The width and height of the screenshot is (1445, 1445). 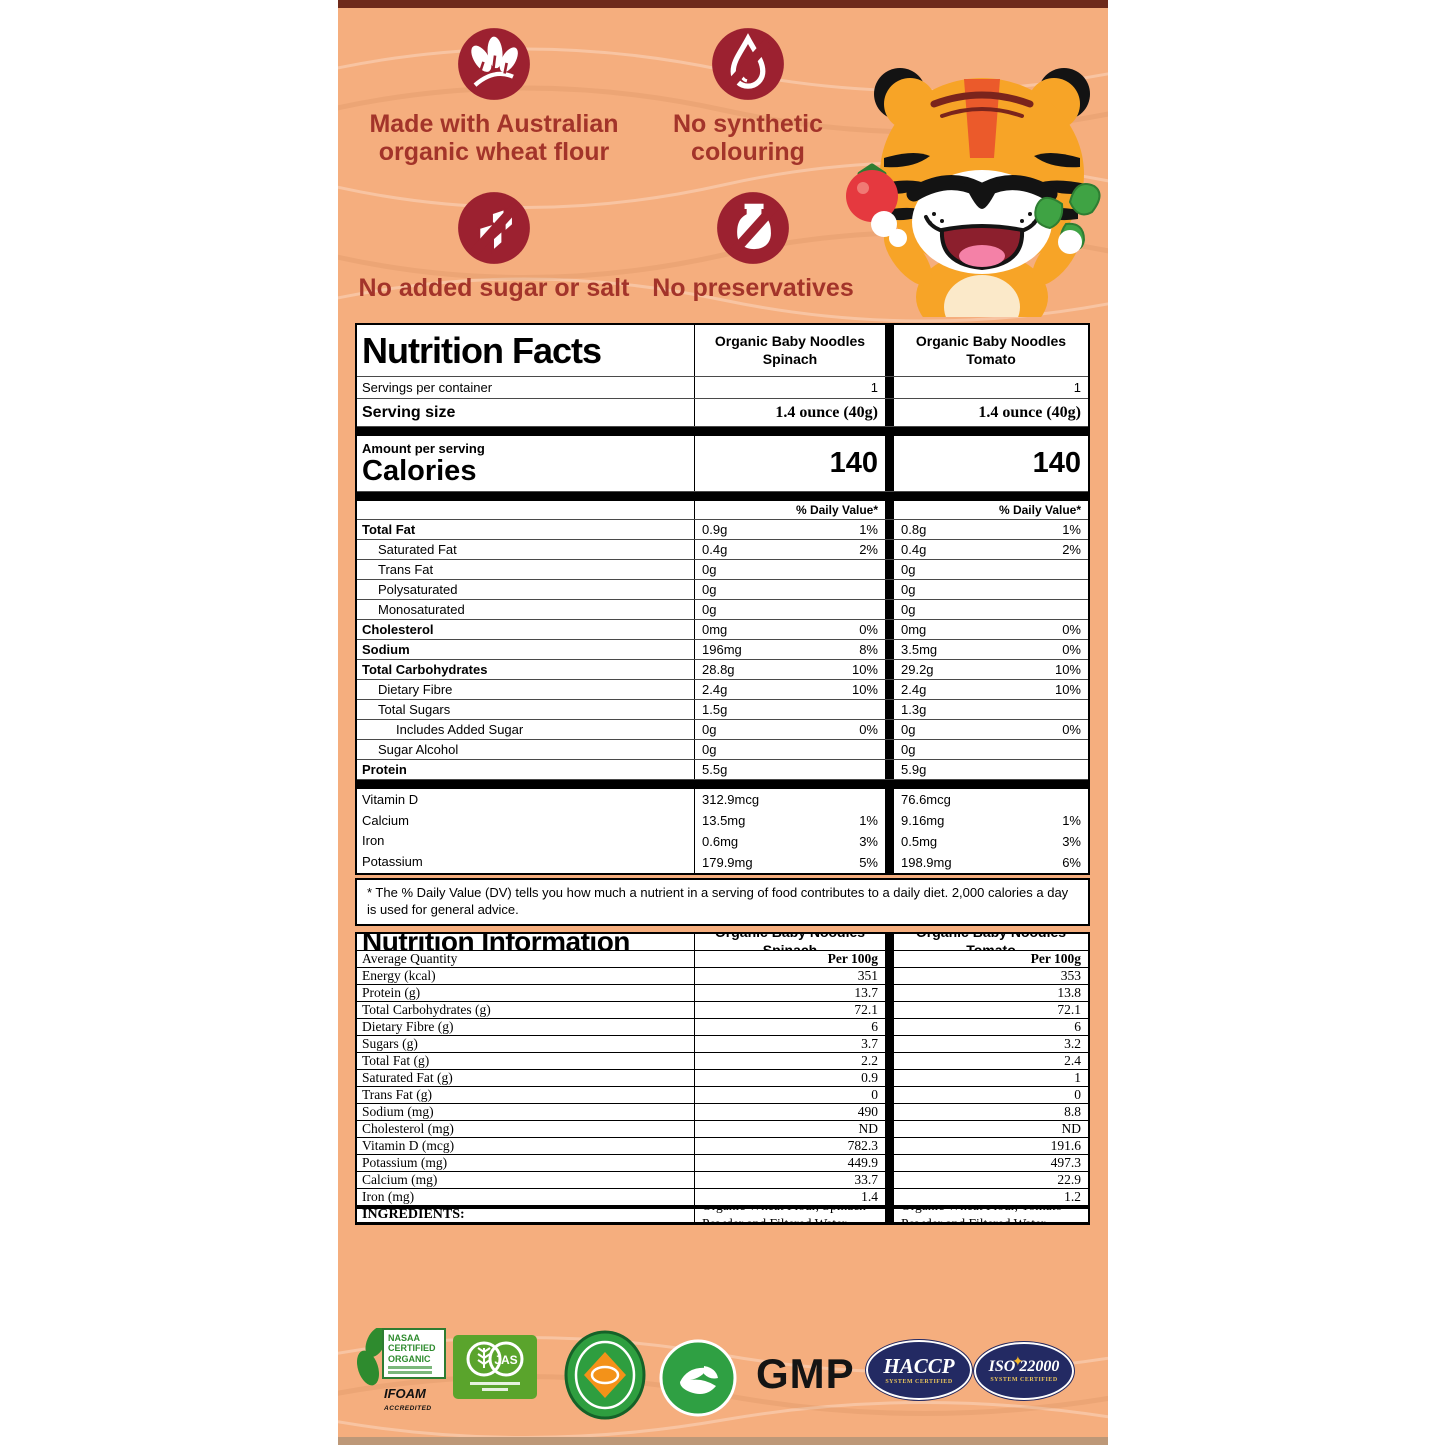 What do you see at coordinates (748, 138) in the screenshot?
I see `claim-text: No synthetic colouring` at bounding box center [748, 138].